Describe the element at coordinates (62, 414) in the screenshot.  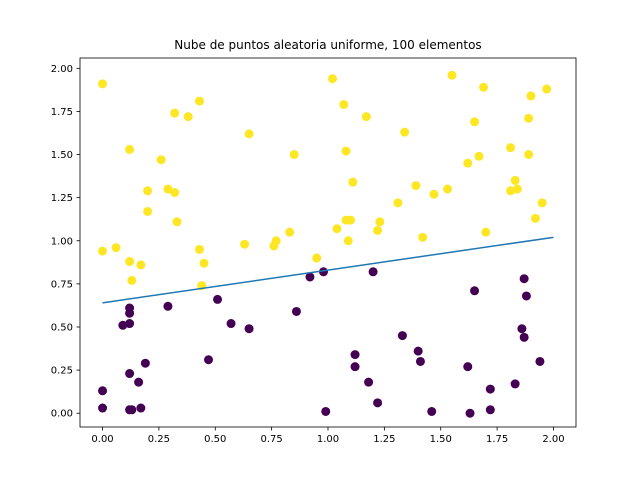
I see `y-tick-label: 0.00` at that location.